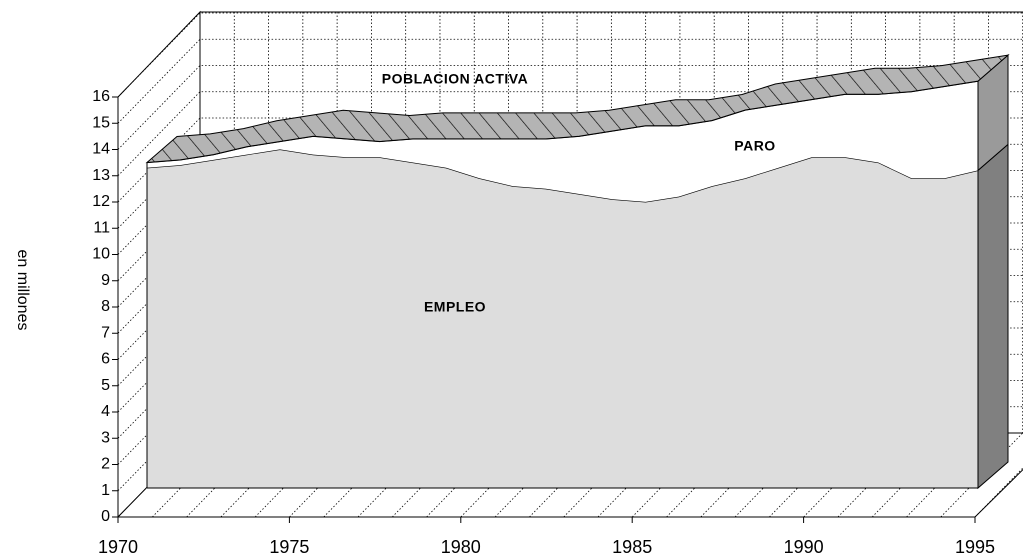  What do you see at coordinates (105, 306) in the screenshot?
I see `y-tick-label: 8` at bounding box center [105, 306].